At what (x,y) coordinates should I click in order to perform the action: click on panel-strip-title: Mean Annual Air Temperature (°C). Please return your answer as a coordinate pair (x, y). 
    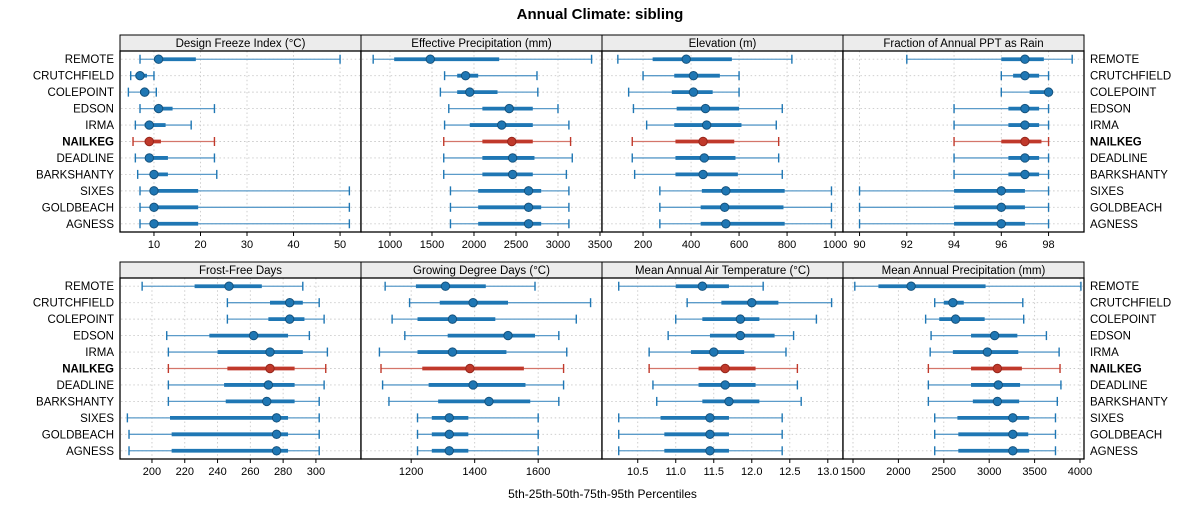
    Looking at the image, I should click on (722, 271).